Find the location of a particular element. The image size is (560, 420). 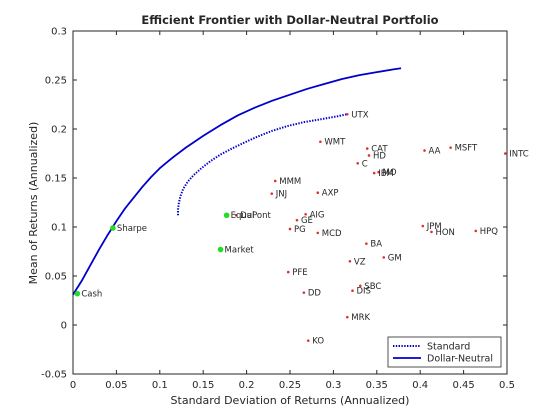

asset-label: MO is located at coordinates (390, 173).